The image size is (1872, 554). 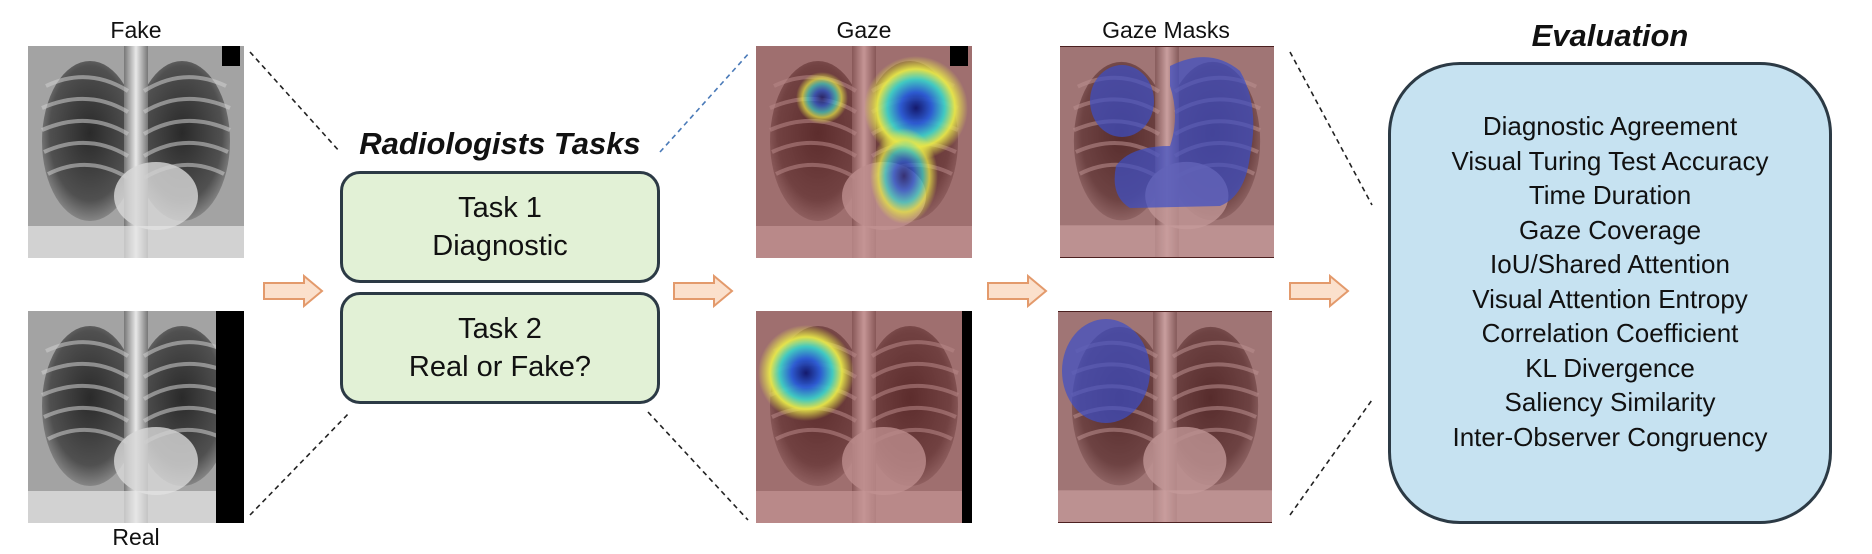 What do you see at coordinates (705, 102) in the screenshot?
I see `connector-tasks-to-gaze-top` at bounding box center [705, 102].